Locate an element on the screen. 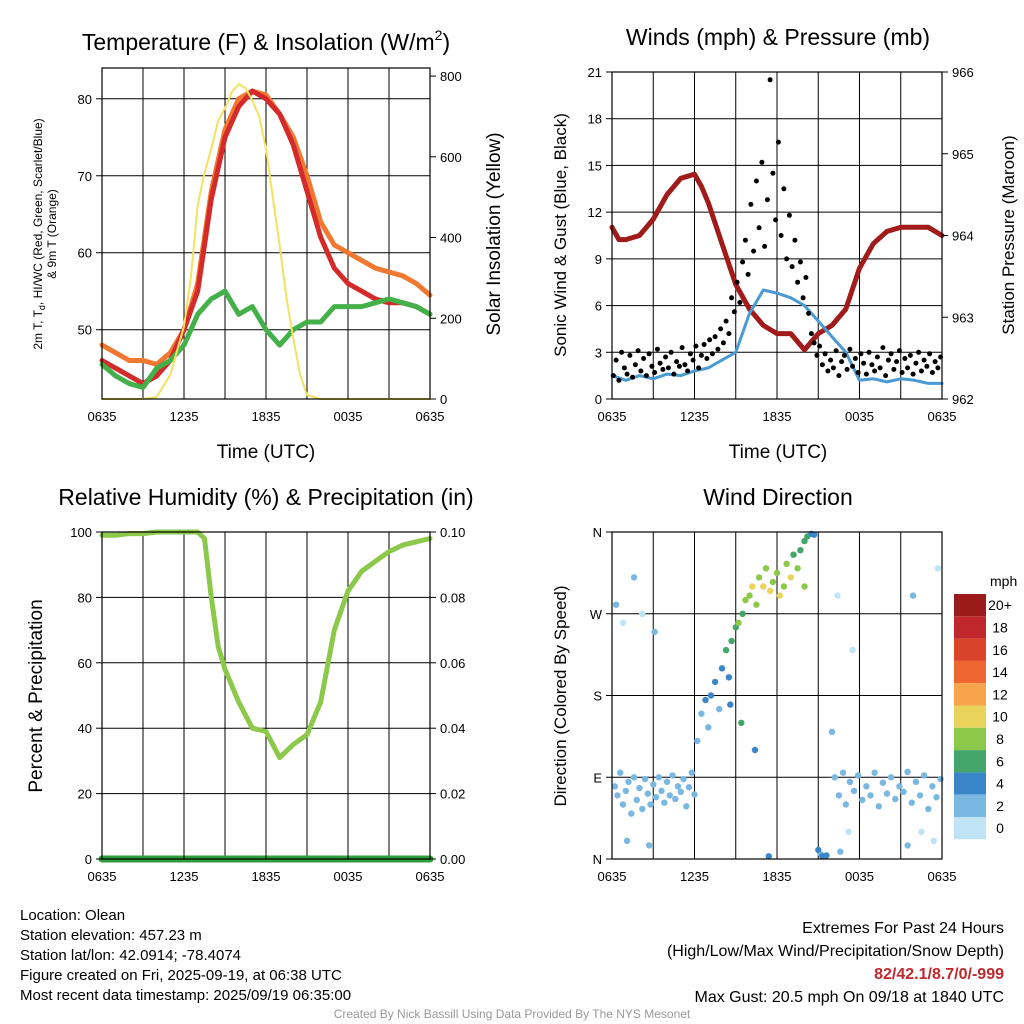 This screenshot has width=1024, height=1024. y-tick-label: S is located at coordinates (597, 696).